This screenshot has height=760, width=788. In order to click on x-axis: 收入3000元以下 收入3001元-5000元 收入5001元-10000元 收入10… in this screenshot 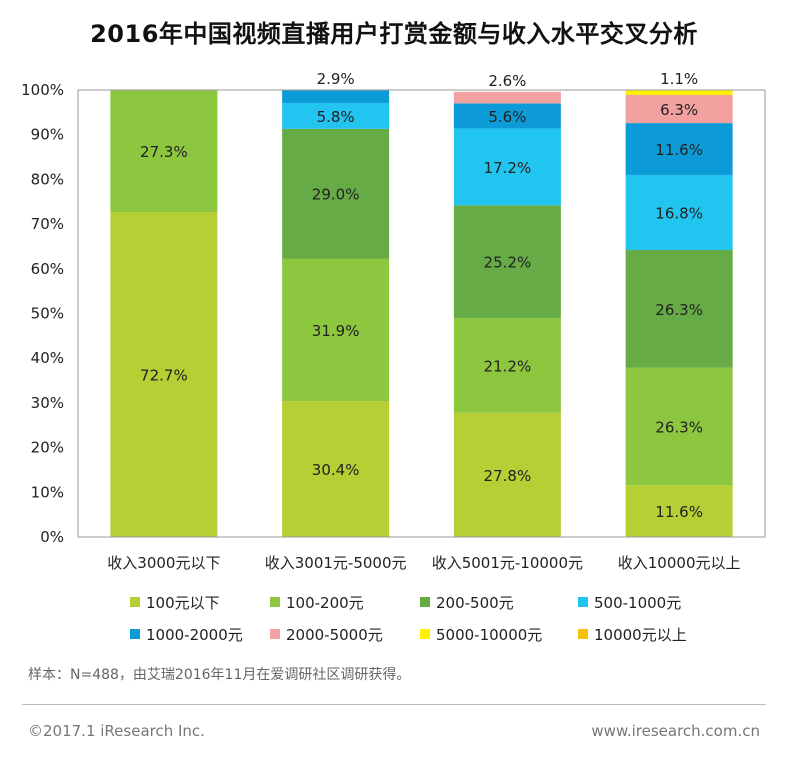, I will do `click(423, 563)`.